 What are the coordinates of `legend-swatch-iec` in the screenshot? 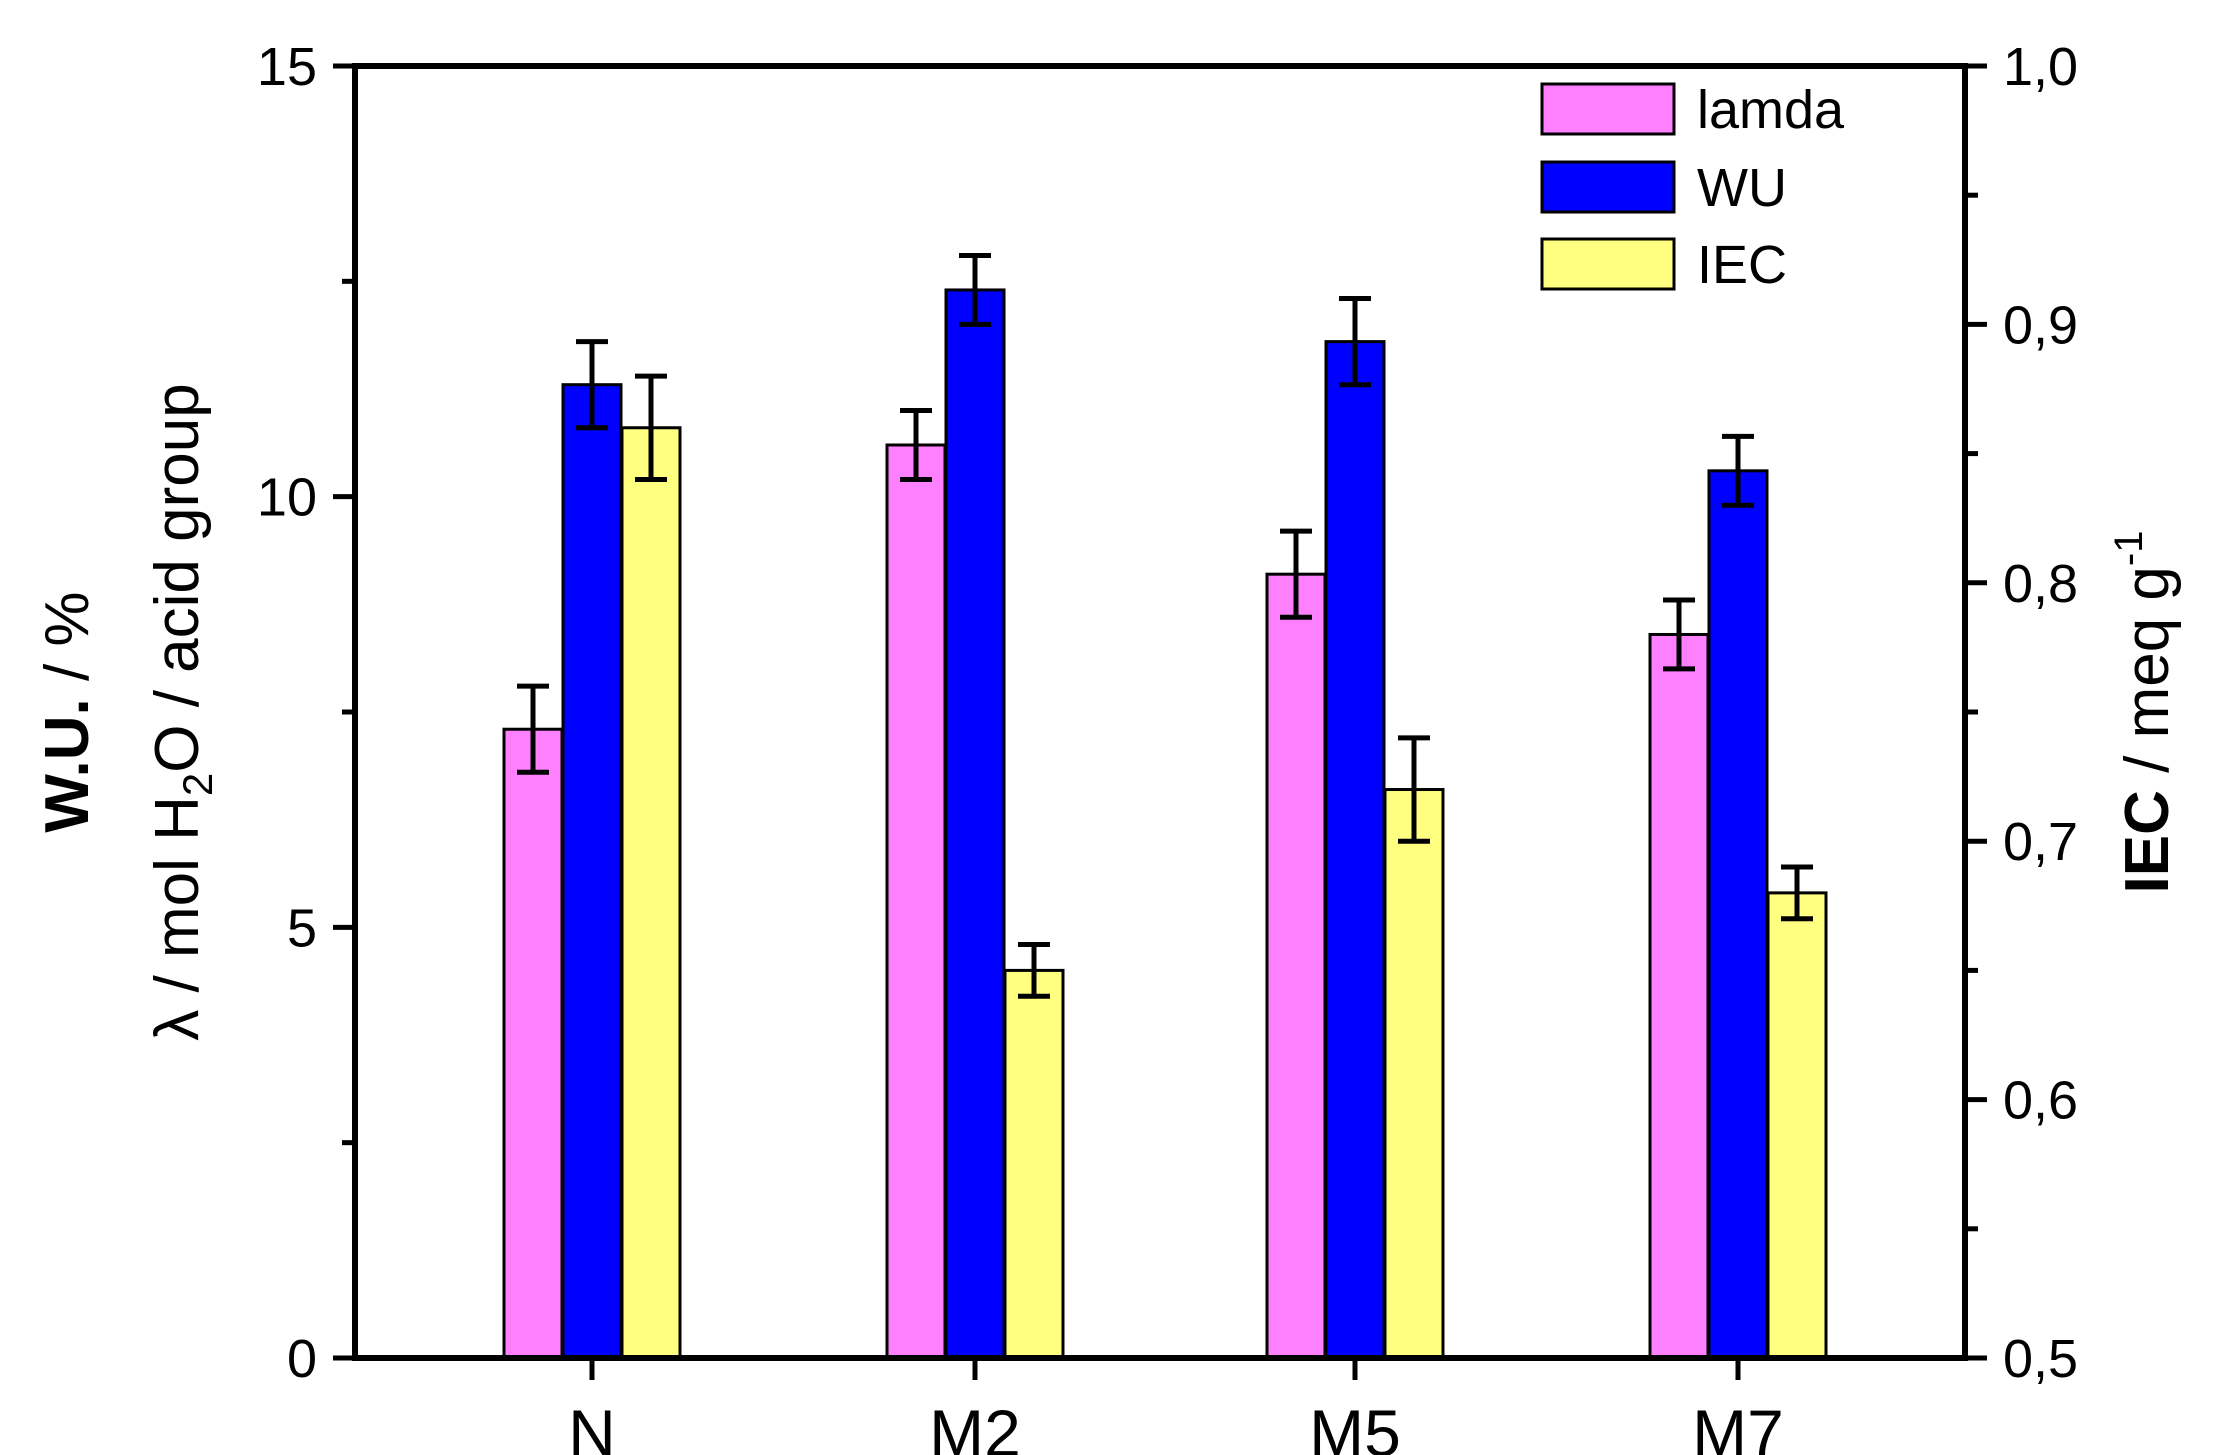 It's located at (1608, 264).